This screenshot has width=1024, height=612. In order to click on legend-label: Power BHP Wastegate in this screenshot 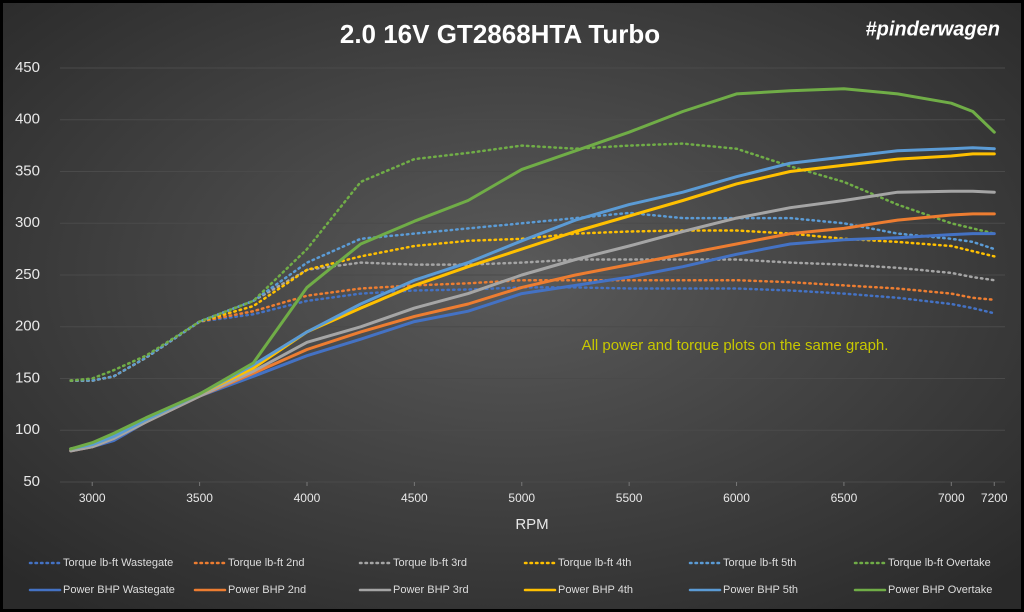, I will do `click(119, 590)`.